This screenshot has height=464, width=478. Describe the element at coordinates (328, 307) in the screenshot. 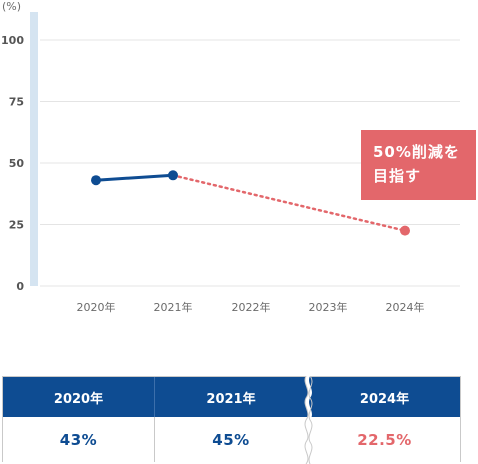

I see `x-tick-label: 2023年` at that location.